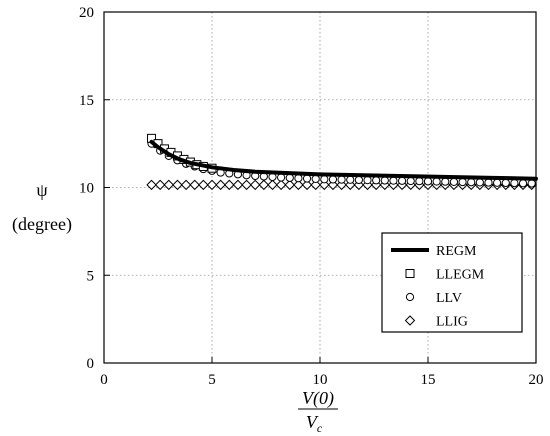 This screenshot has height=436, width=550. Describe the element at coordinates (42, 224) in the screenshot. I see `y-axis-unit: (degree)` at that location.